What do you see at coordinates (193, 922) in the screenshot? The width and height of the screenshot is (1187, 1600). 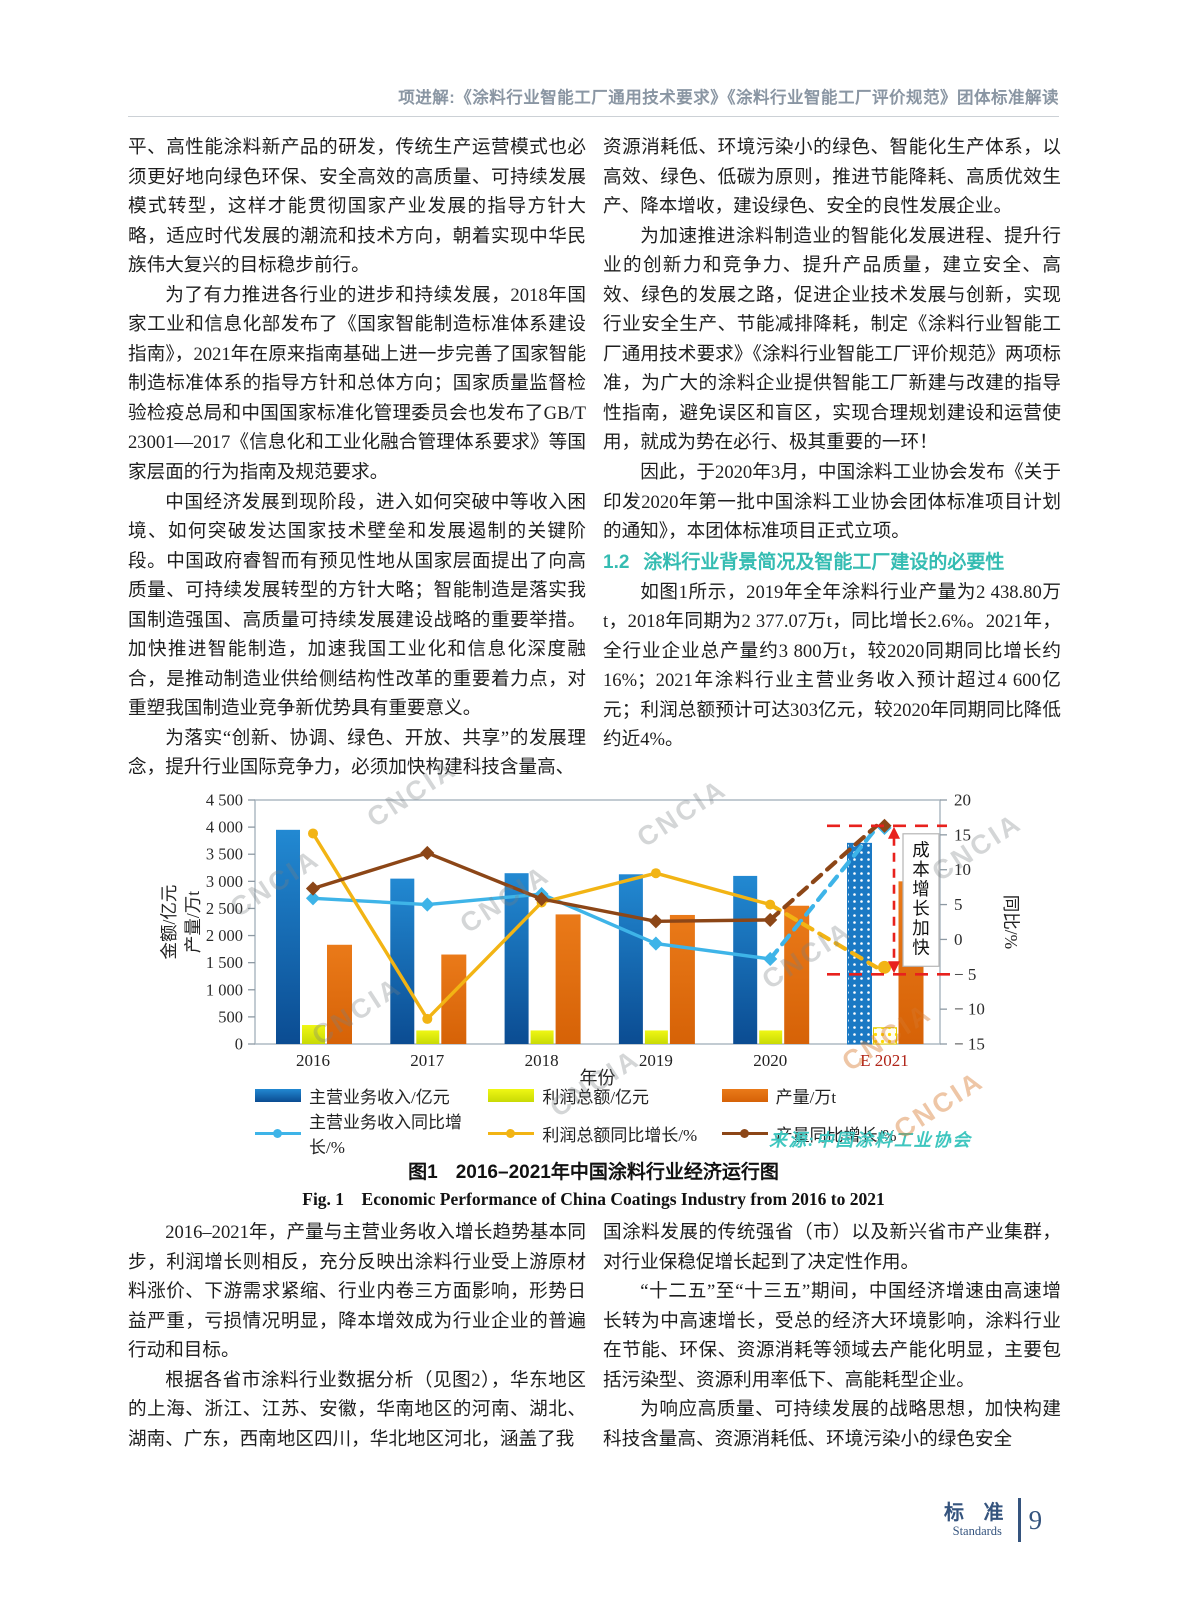 I see `svg-text: 产量/万t` at bounding box center [193, 922].